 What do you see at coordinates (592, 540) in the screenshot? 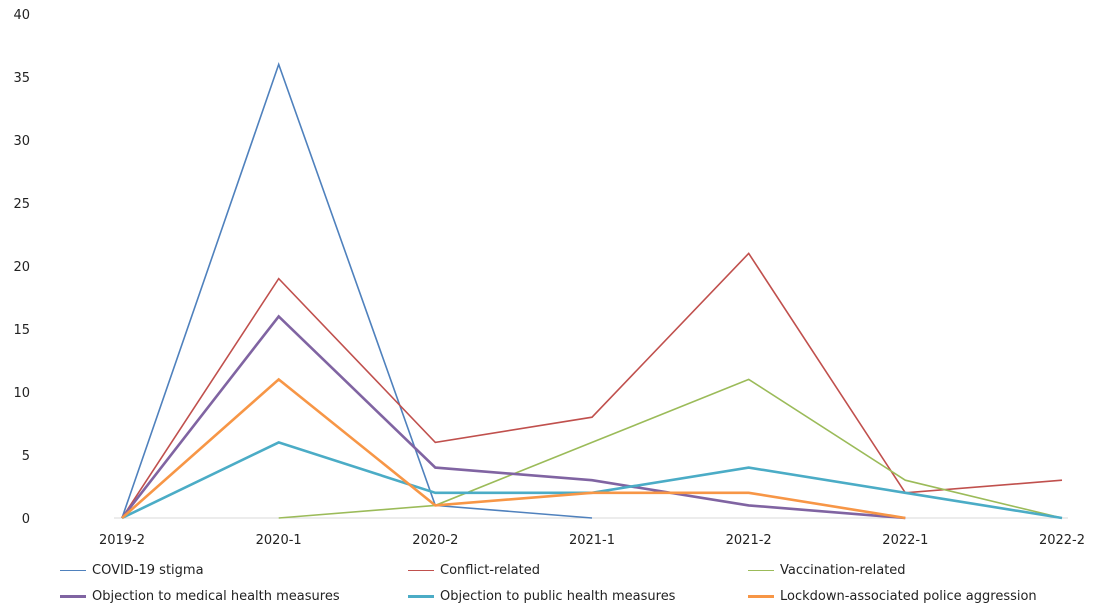
I see `x-tick-label: 2021-1` at bounding box center [592, 540].